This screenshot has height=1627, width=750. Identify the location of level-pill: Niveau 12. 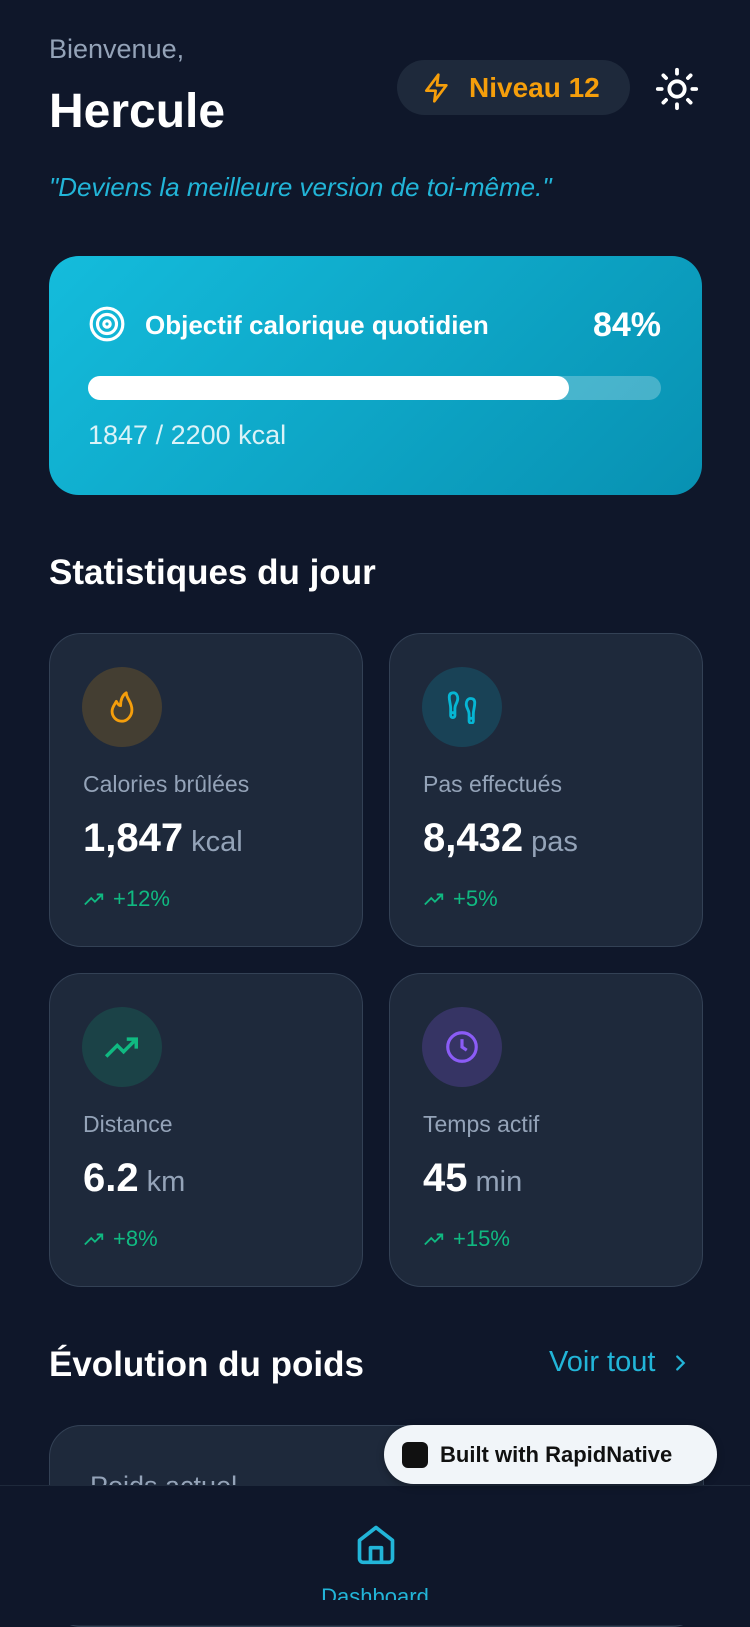
(513, 87).